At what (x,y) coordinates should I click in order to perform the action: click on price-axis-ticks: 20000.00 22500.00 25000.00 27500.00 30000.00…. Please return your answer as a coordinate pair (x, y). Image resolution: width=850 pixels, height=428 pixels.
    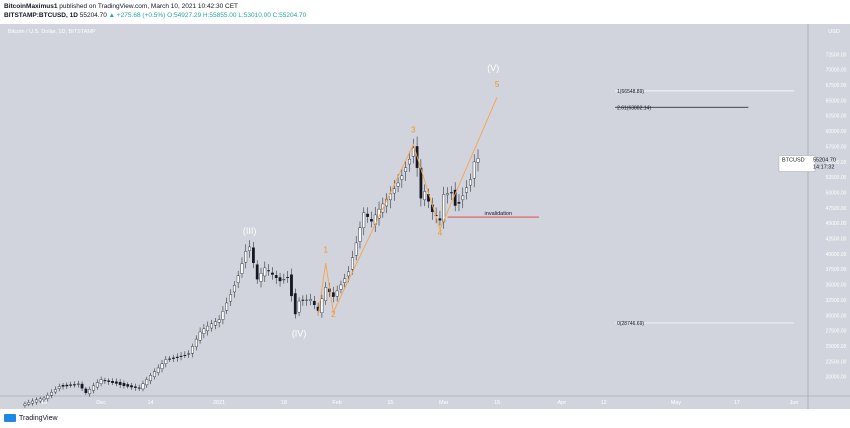
    Looking at the image, I should click on (836, 216).